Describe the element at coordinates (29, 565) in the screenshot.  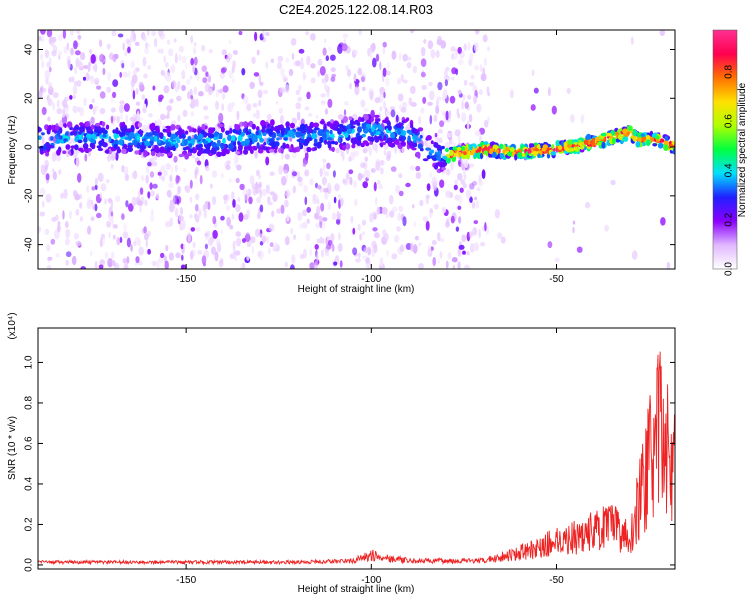
I see `snr-y-tick-label: 0.0` at that location.